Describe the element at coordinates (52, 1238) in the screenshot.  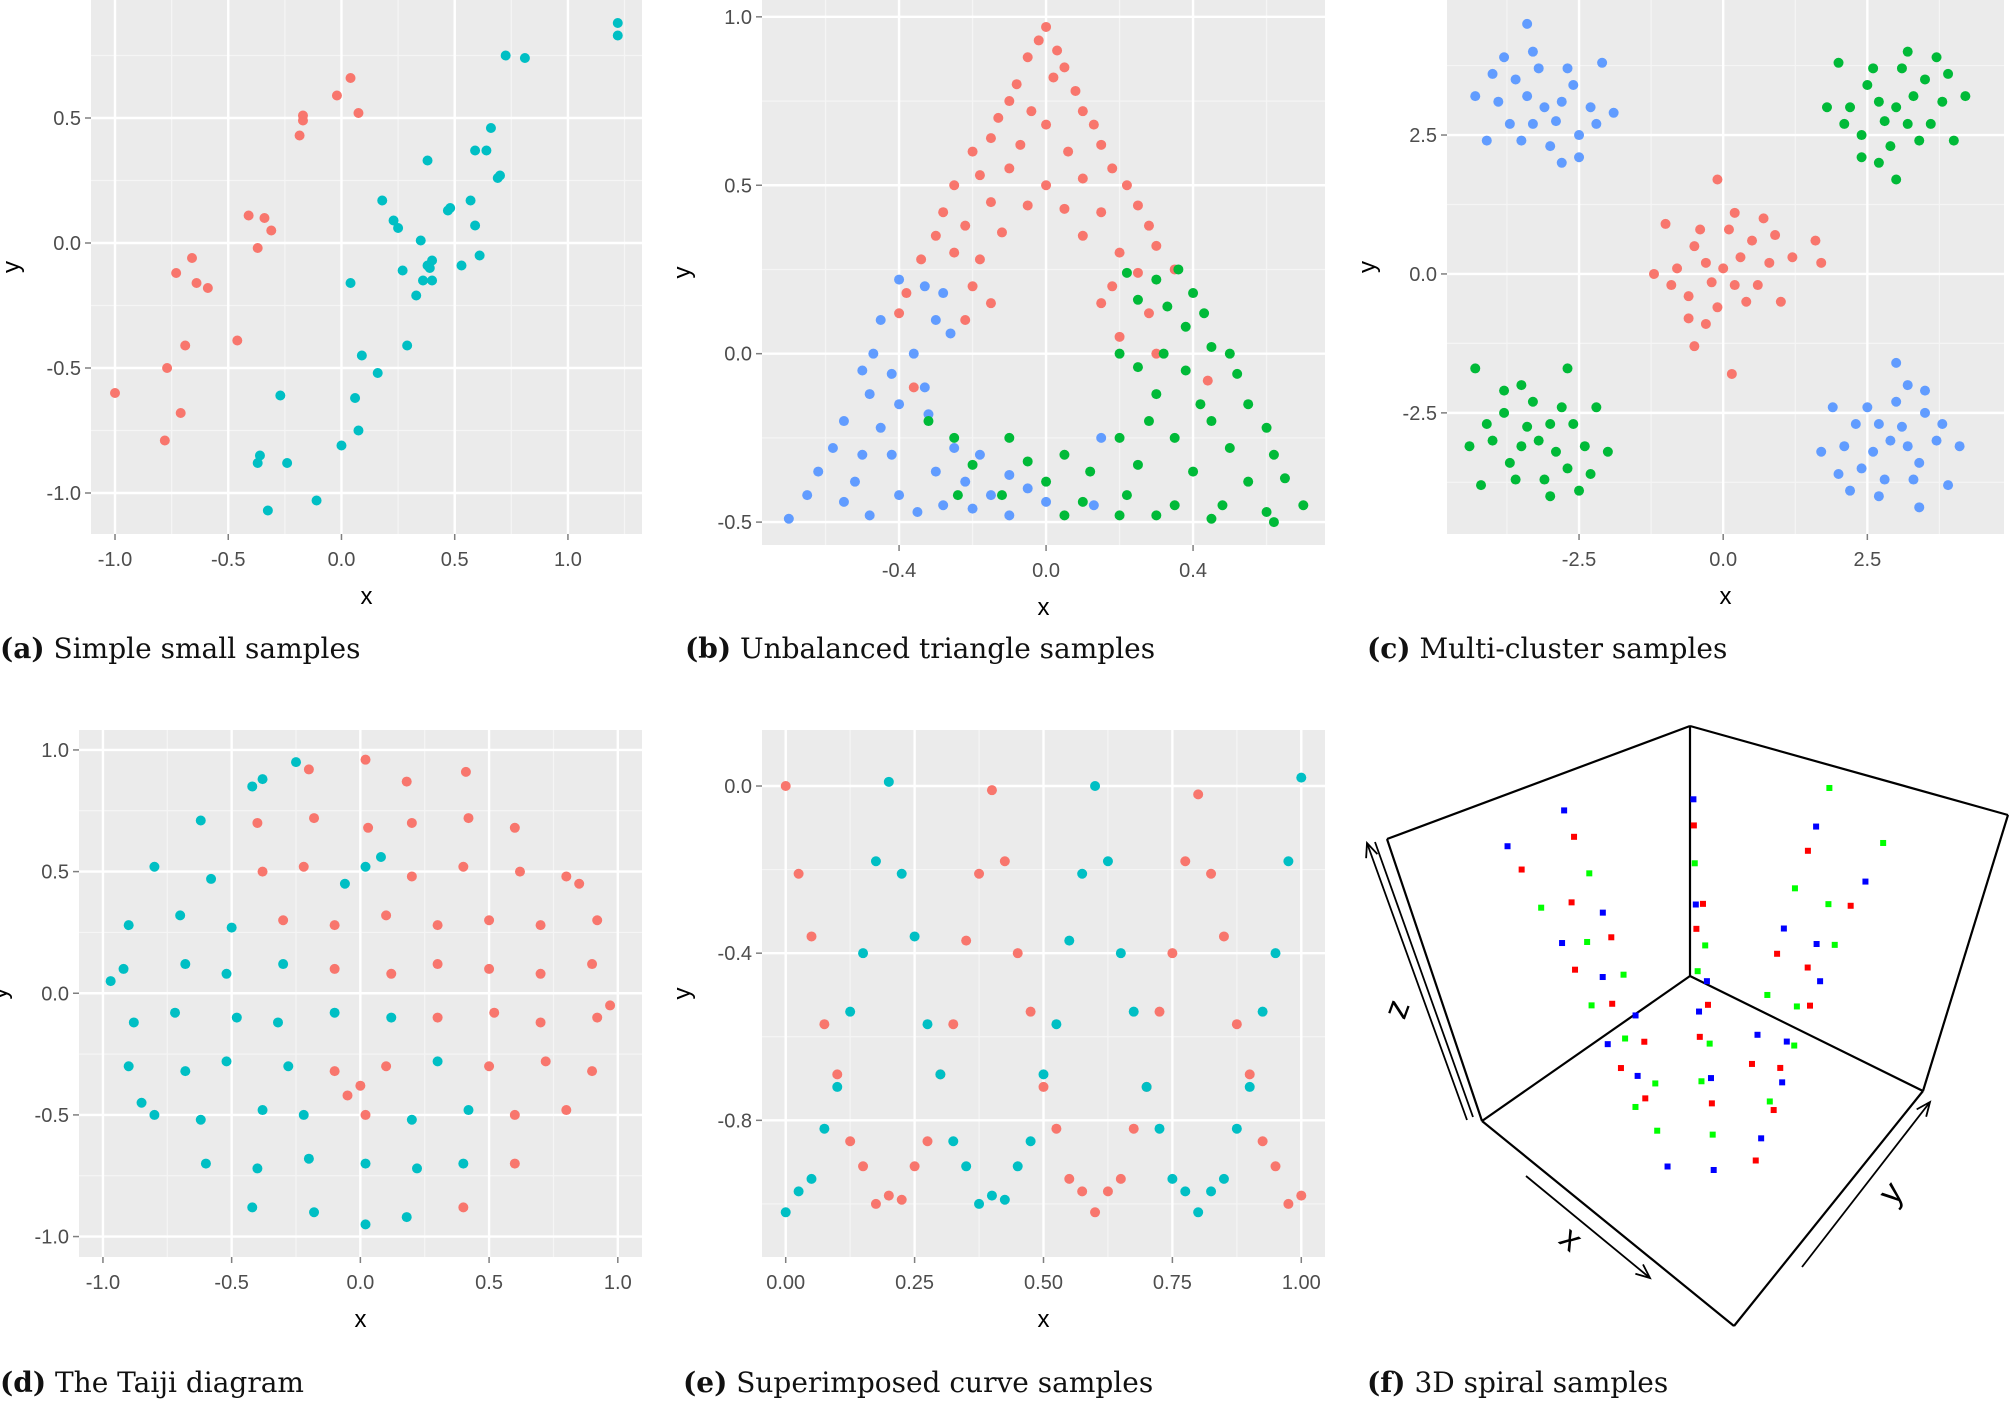
I see `y-tick-label: -1.0` at that location.